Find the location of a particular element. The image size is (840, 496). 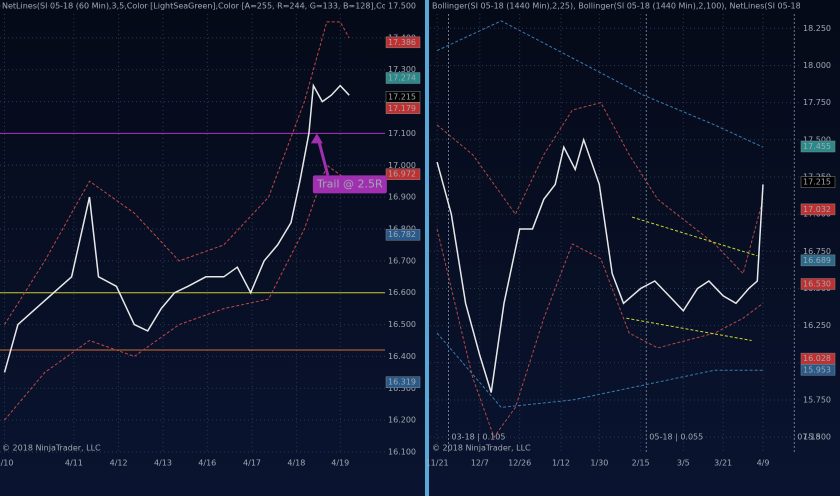

x-tick-label: 4/10 is located at coordinates (6, 463).